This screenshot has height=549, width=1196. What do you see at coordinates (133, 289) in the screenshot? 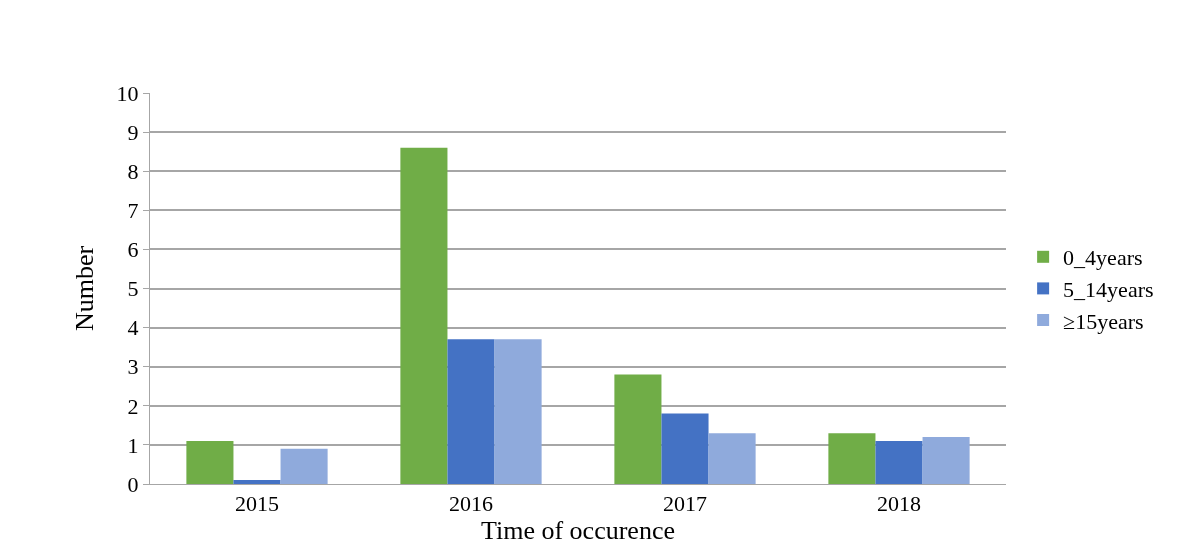
I see `y-tick-label: 5` at bounding box center [133, 289].